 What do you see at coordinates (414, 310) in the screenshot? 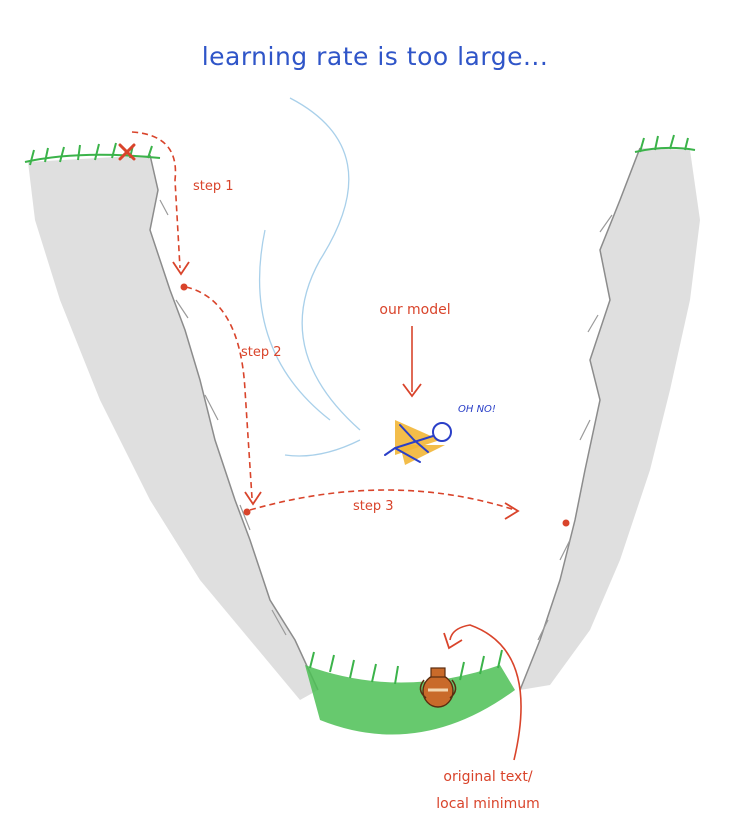
I see `model-label: our model` at bounding box center [414, 310].